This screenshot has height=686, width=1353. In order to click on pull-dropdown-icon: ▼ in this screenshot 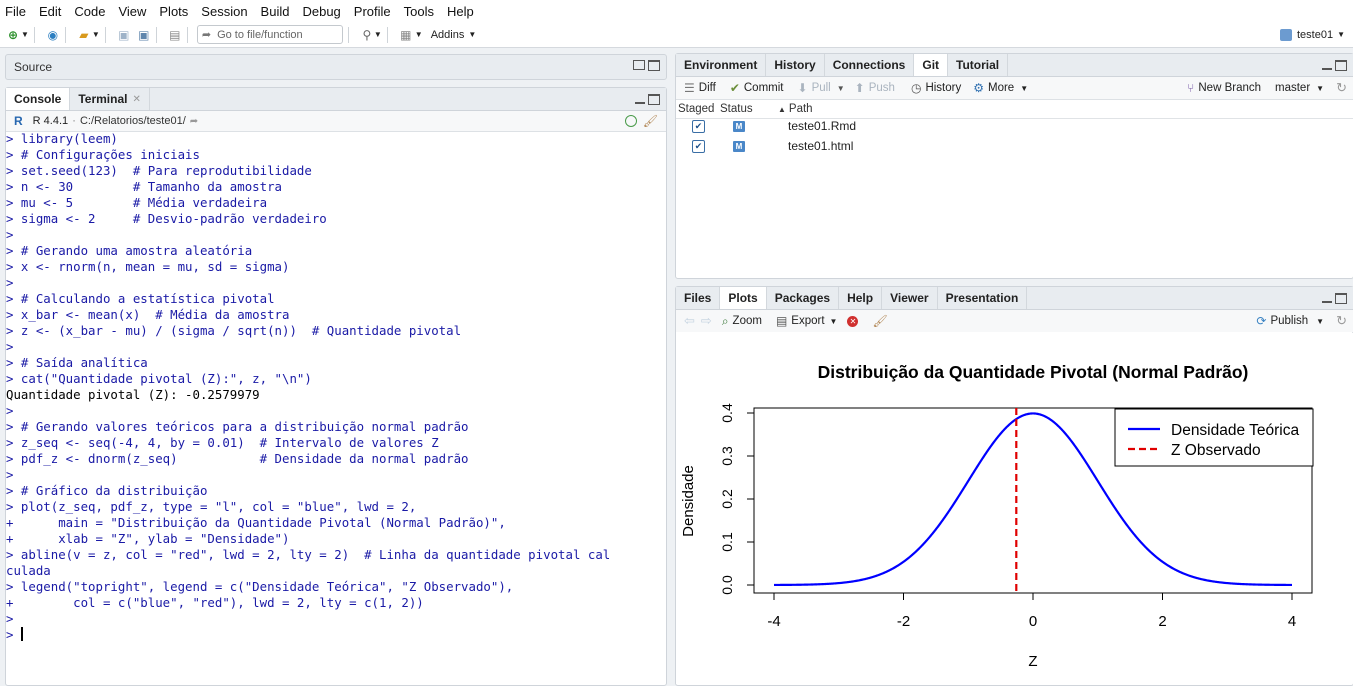, I will do `click(840, 88)`.